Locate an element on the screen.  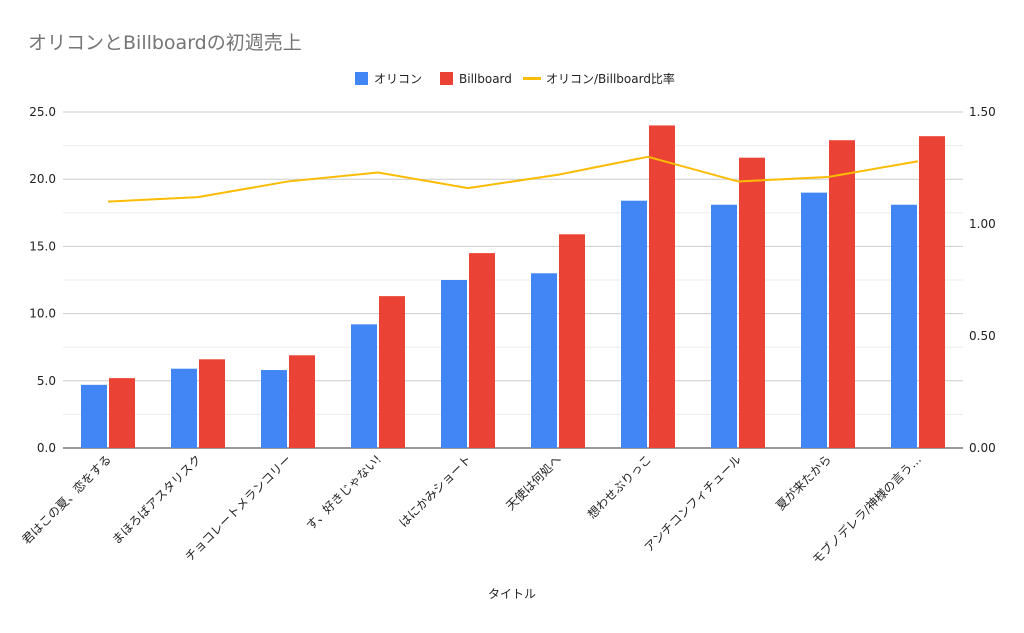
x-axis-title: タイトル is located at coordinates (512, 594).